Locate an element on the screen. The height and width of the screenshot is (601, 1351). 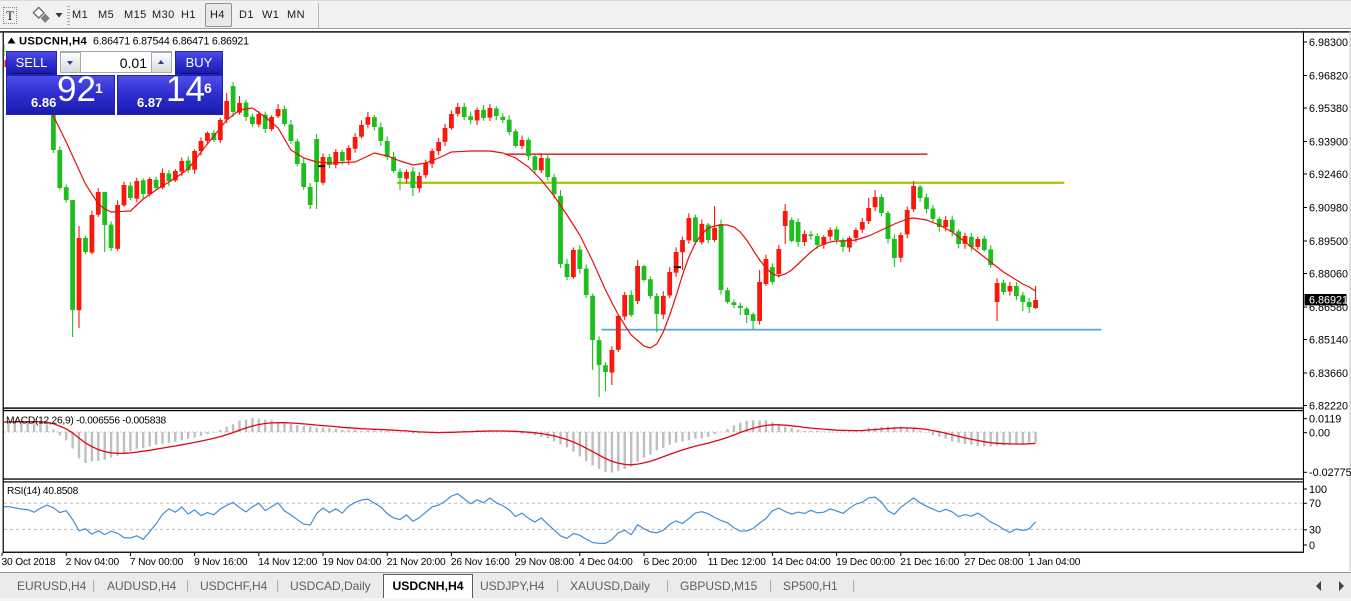
svg-text: 27 Dec 08:00 is located at coordinates (994, 562).